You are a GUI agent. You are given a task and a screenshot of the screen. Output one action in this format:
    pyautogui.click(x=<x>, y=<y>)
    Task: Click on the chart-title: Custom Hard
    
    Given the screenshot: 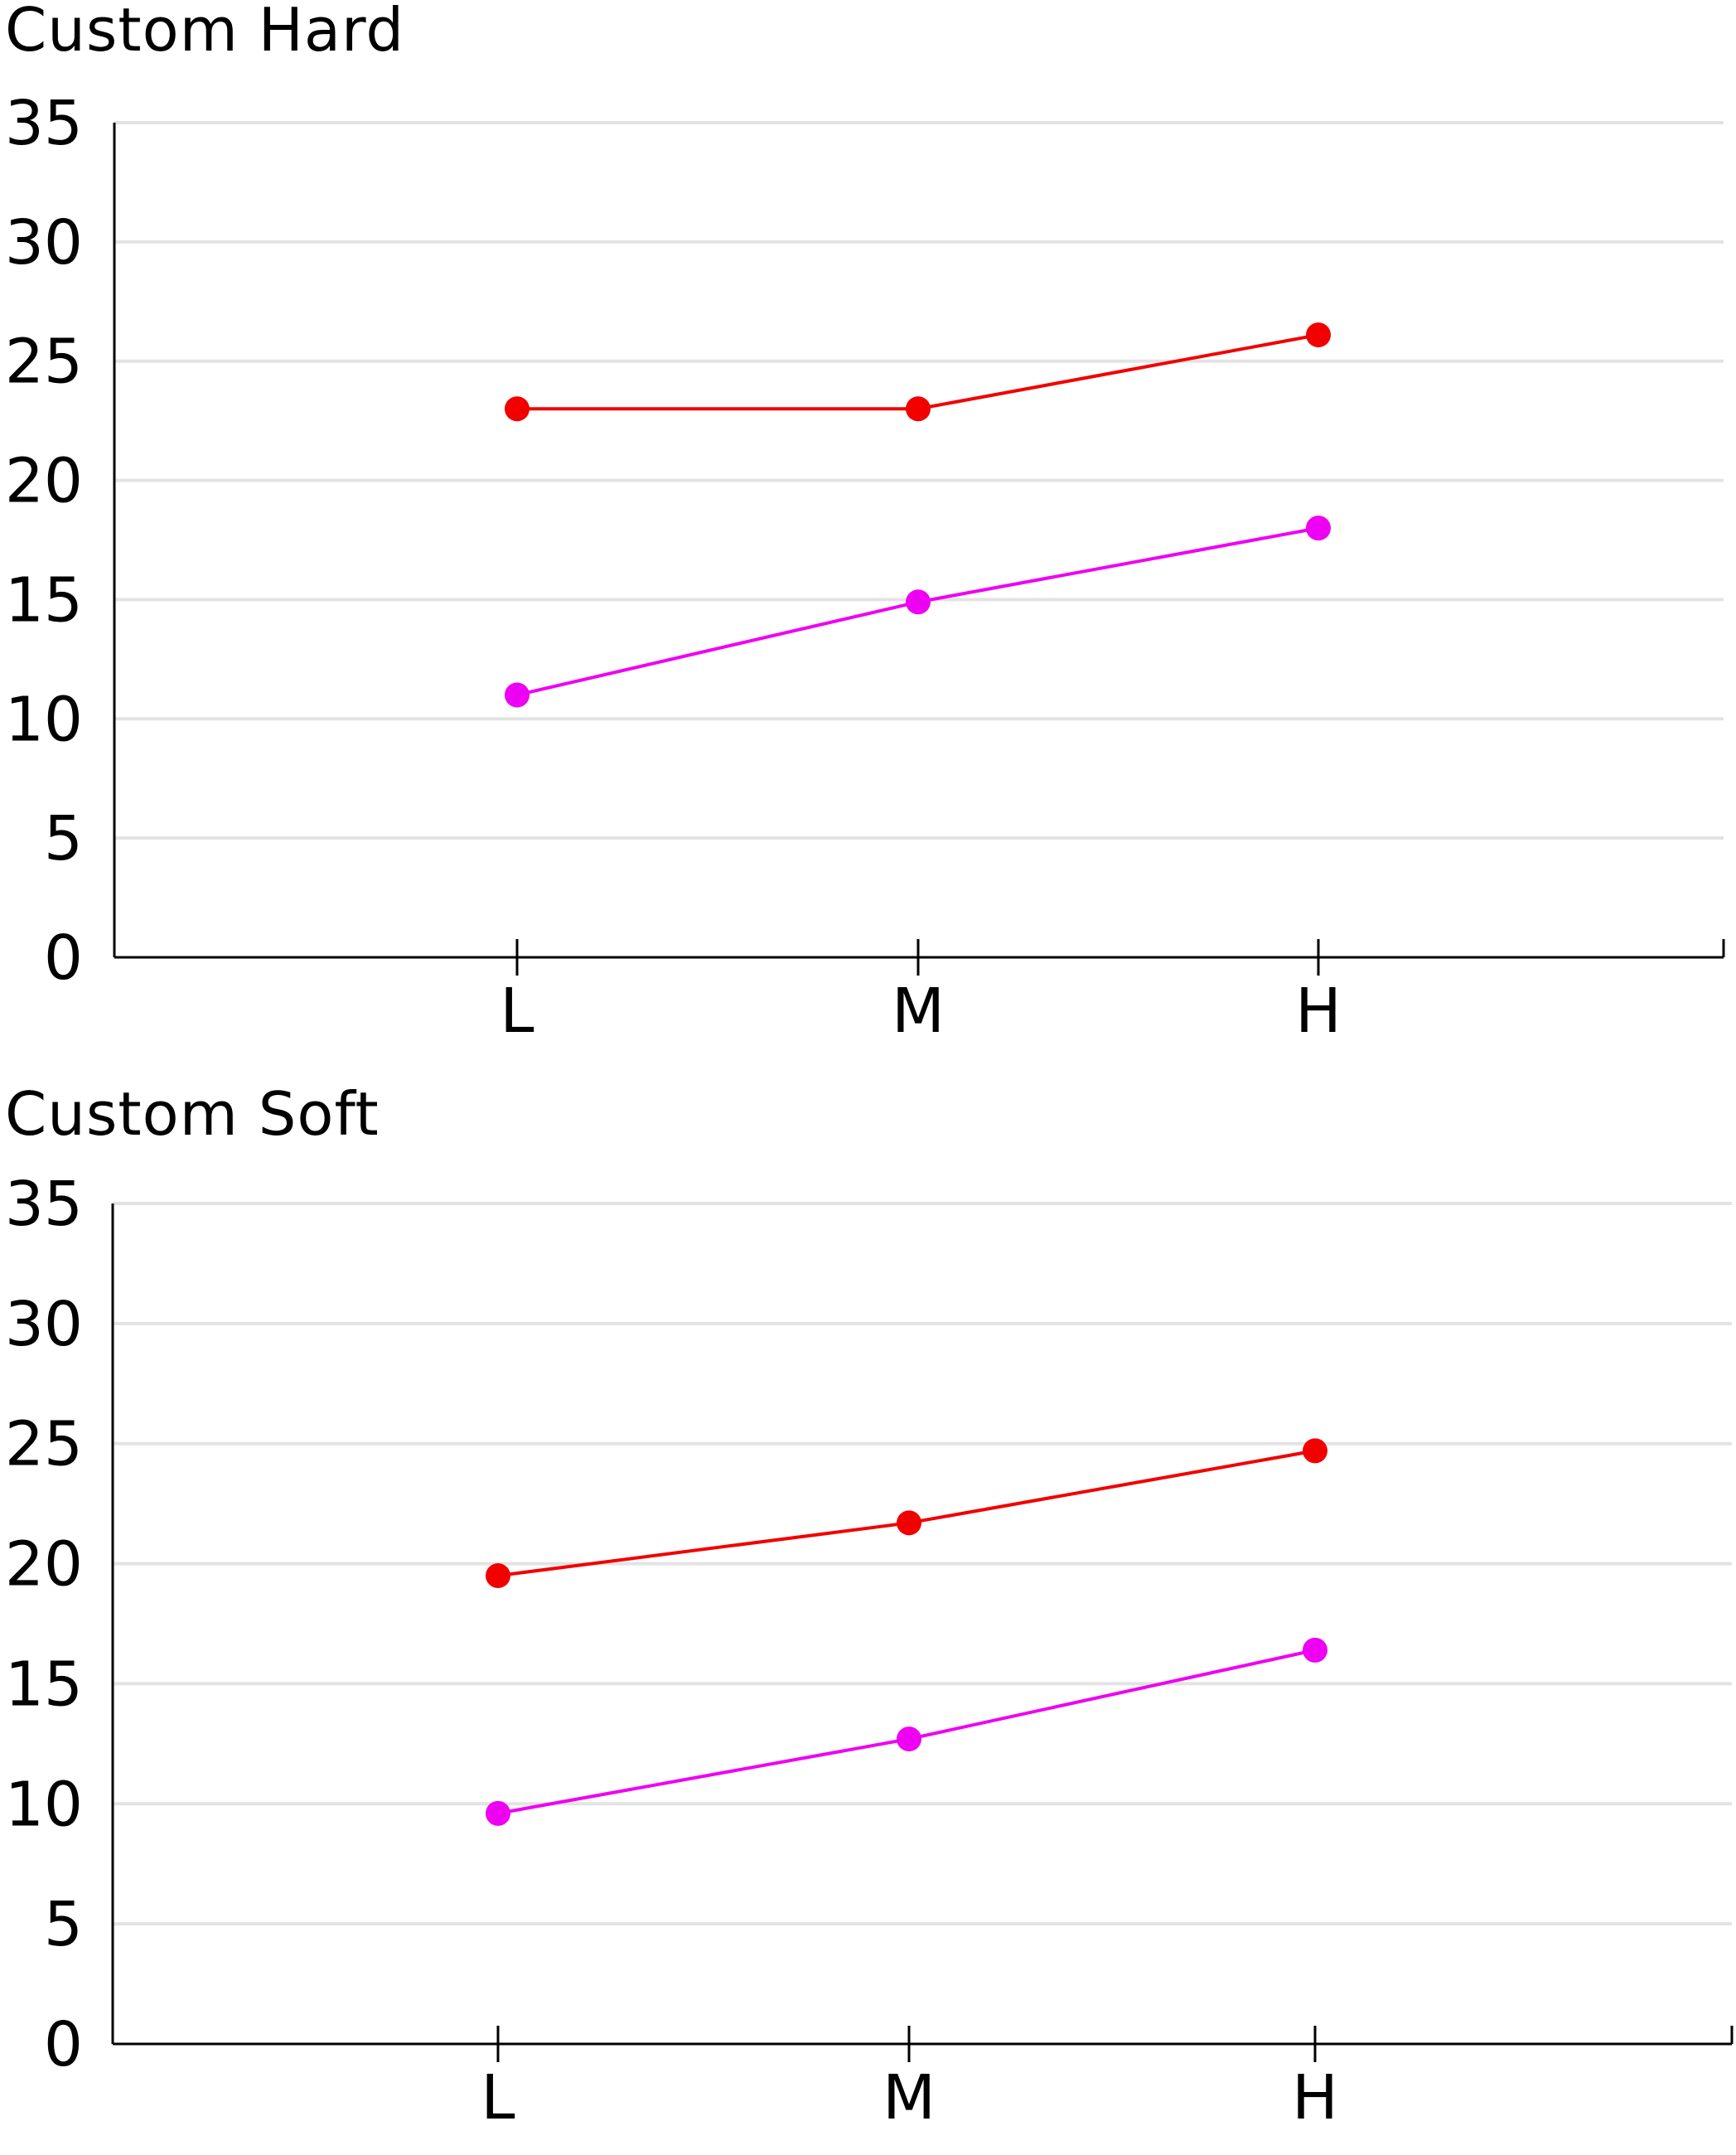 What is the action you would take?
    pyautogui.click(x=205, y=33)
    